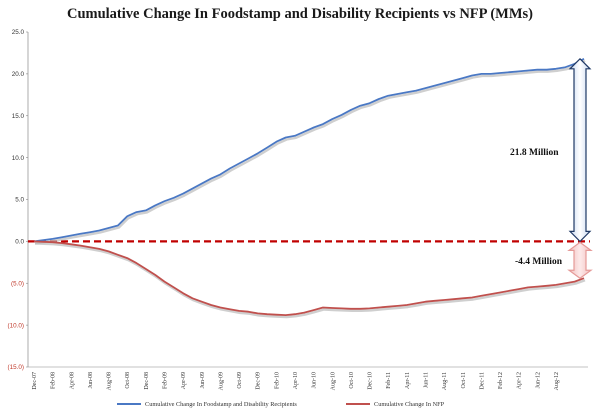 This screenshot has width=600, height=416. Describe the element at coordinates (17, 283) in the screenshot. I see `y-tick-label: (5.0)` at that location.